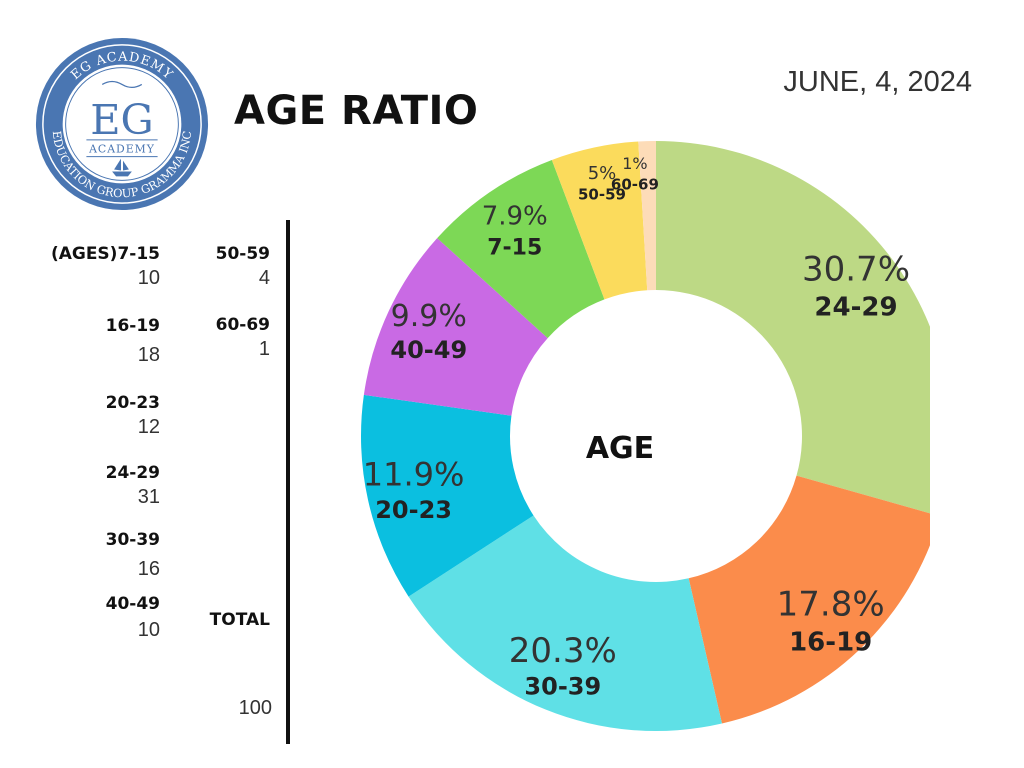 The image size is (1024, 768). I want to click on slice-category-label: 50-59, so click(602, 194).